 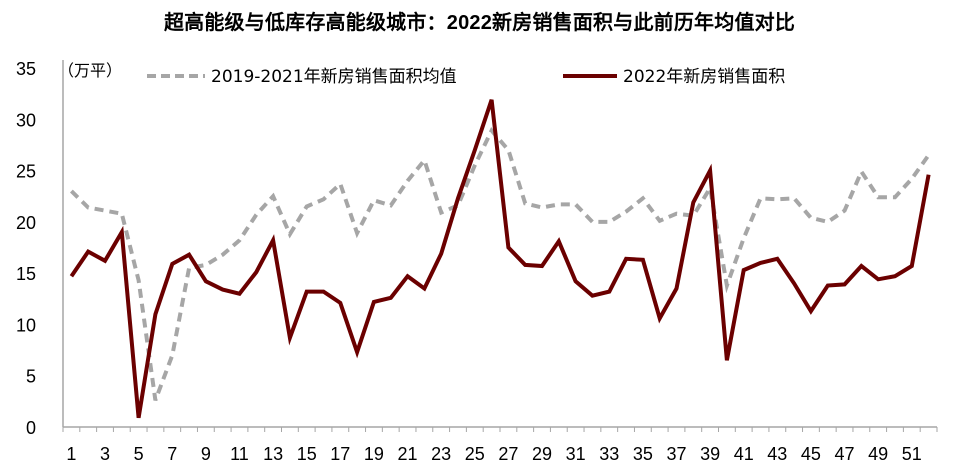 I want to click on y-tick-label: 20, so click(x=26, y=223).